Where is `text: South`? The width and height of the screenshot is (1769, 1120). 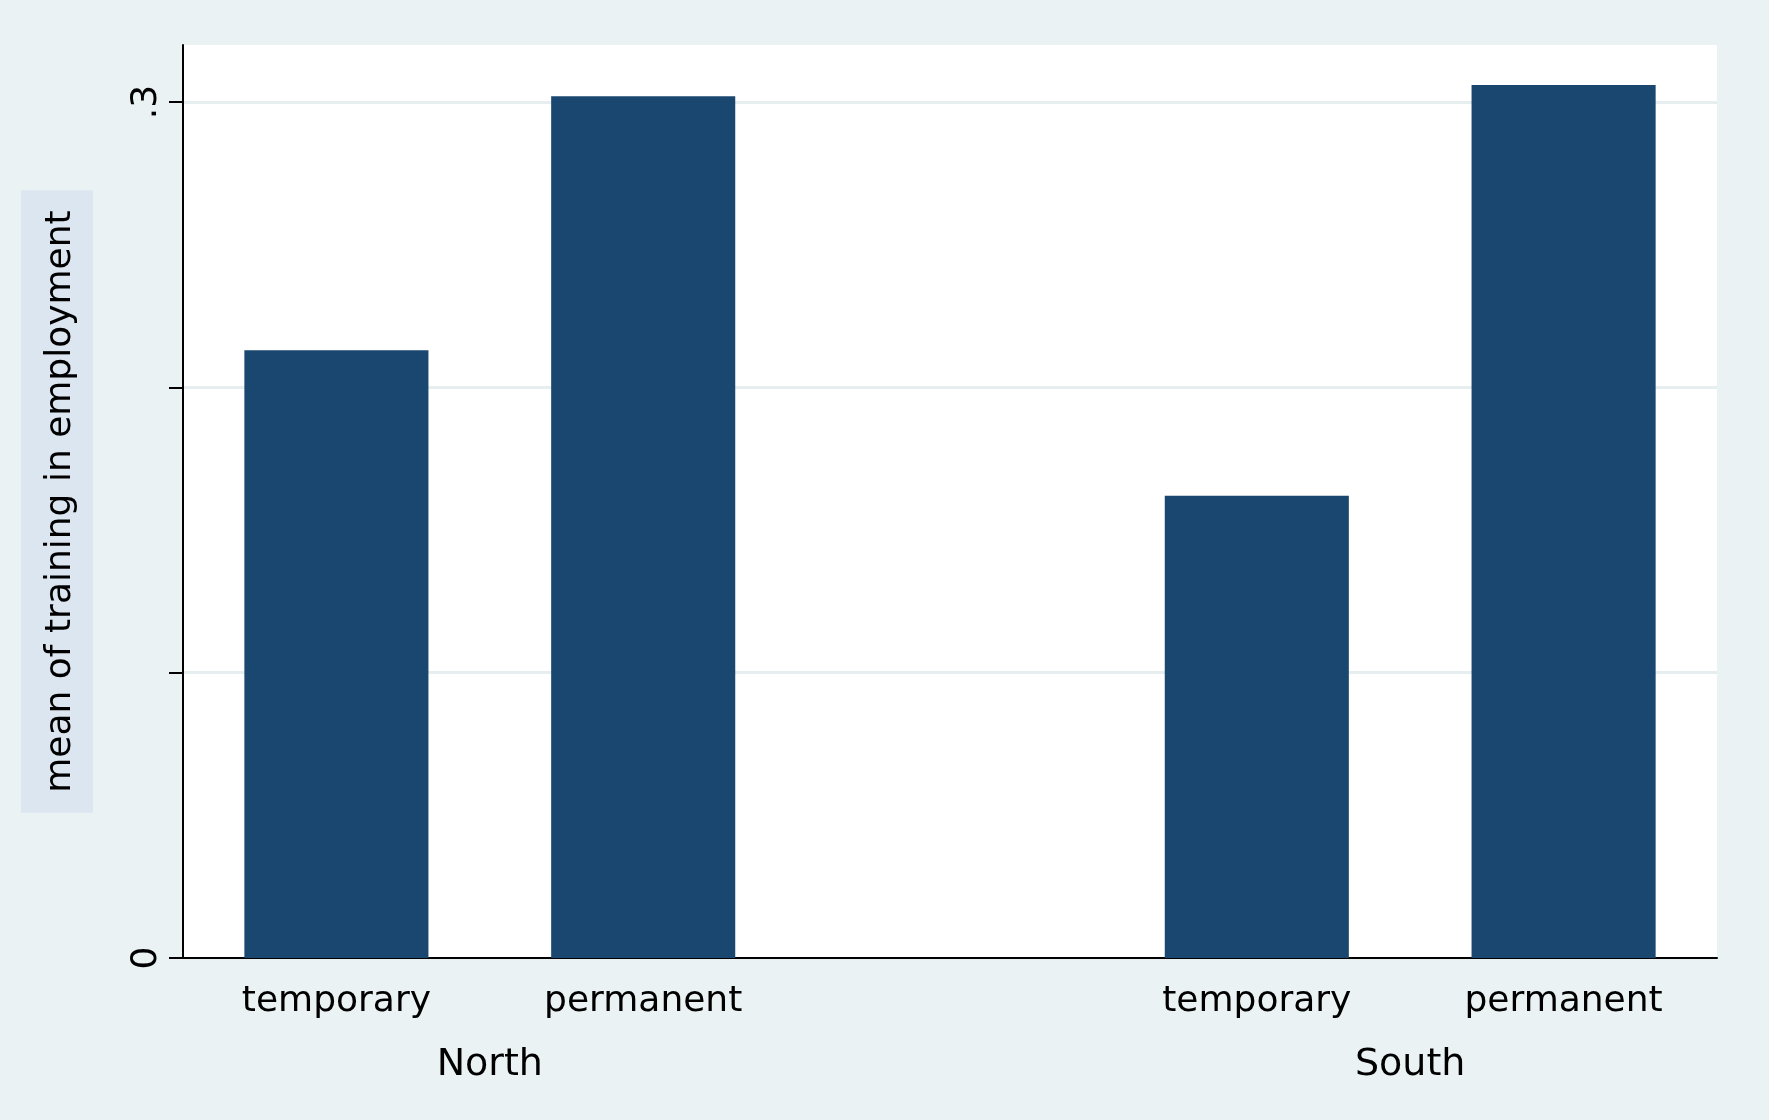 text: South is located at coordinates (1410, 1062).